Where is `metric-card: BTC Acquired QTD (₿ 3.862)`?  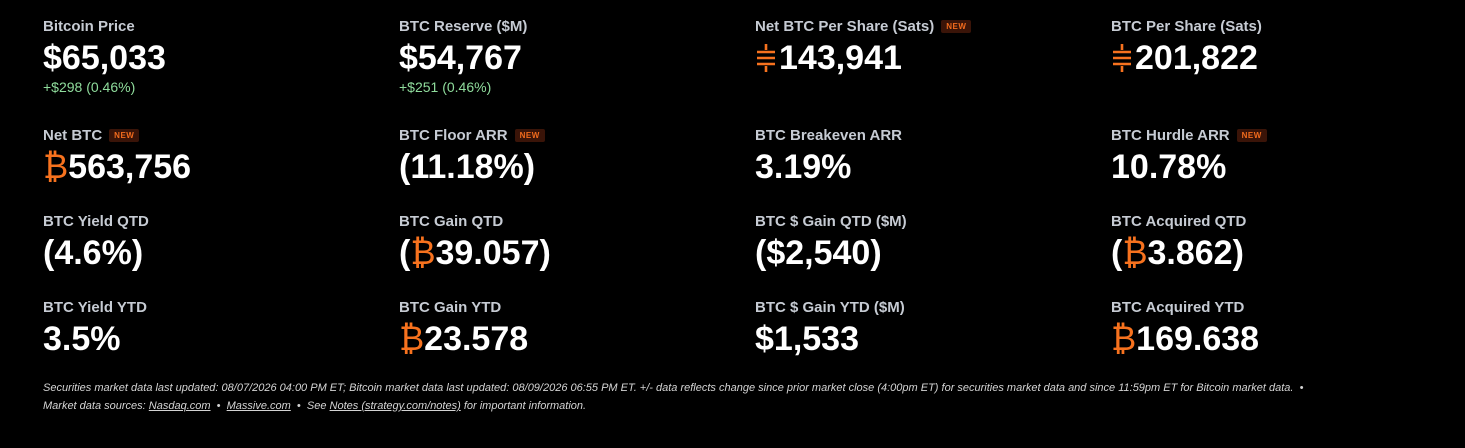
metric-card: BTC Acquired QTD (₿ 3.862) is located at coordinates (1281, 243).